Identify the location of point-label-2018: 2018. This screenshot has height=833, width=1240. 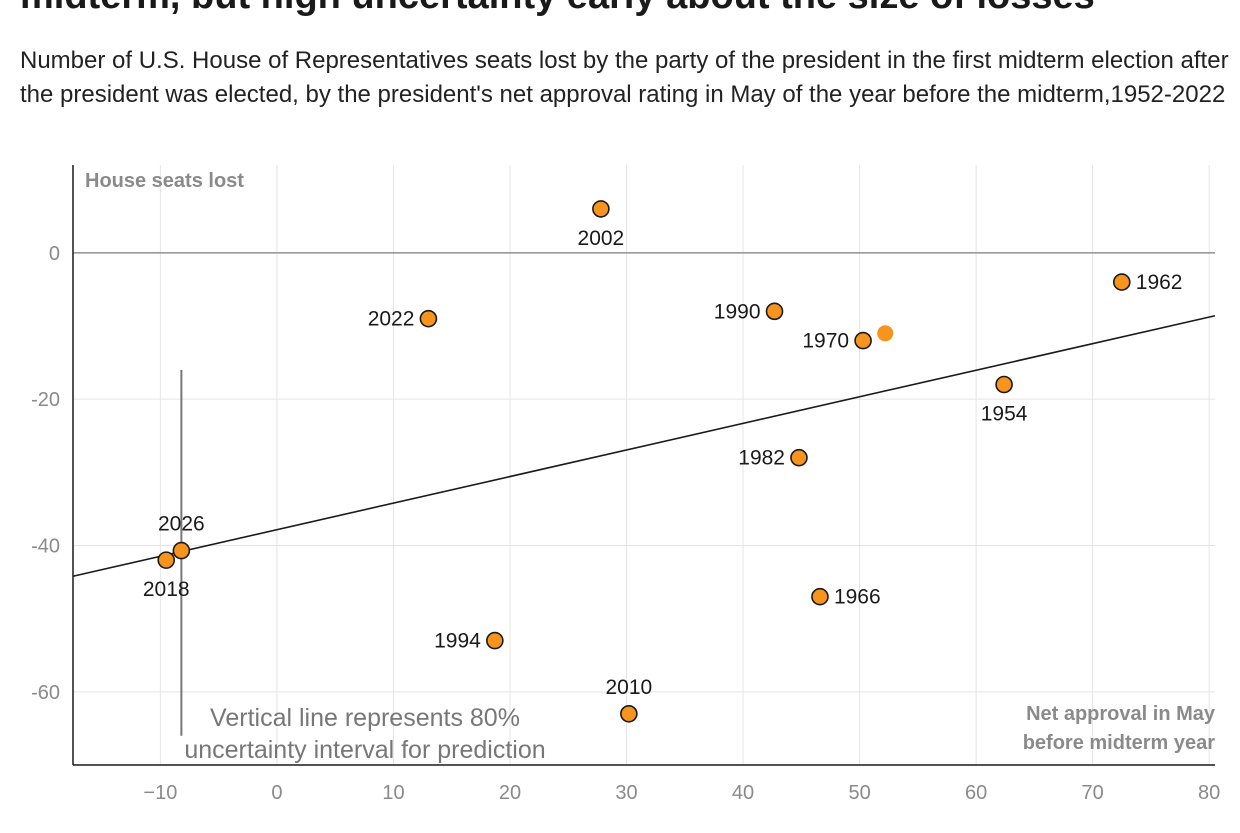
(166, 589).